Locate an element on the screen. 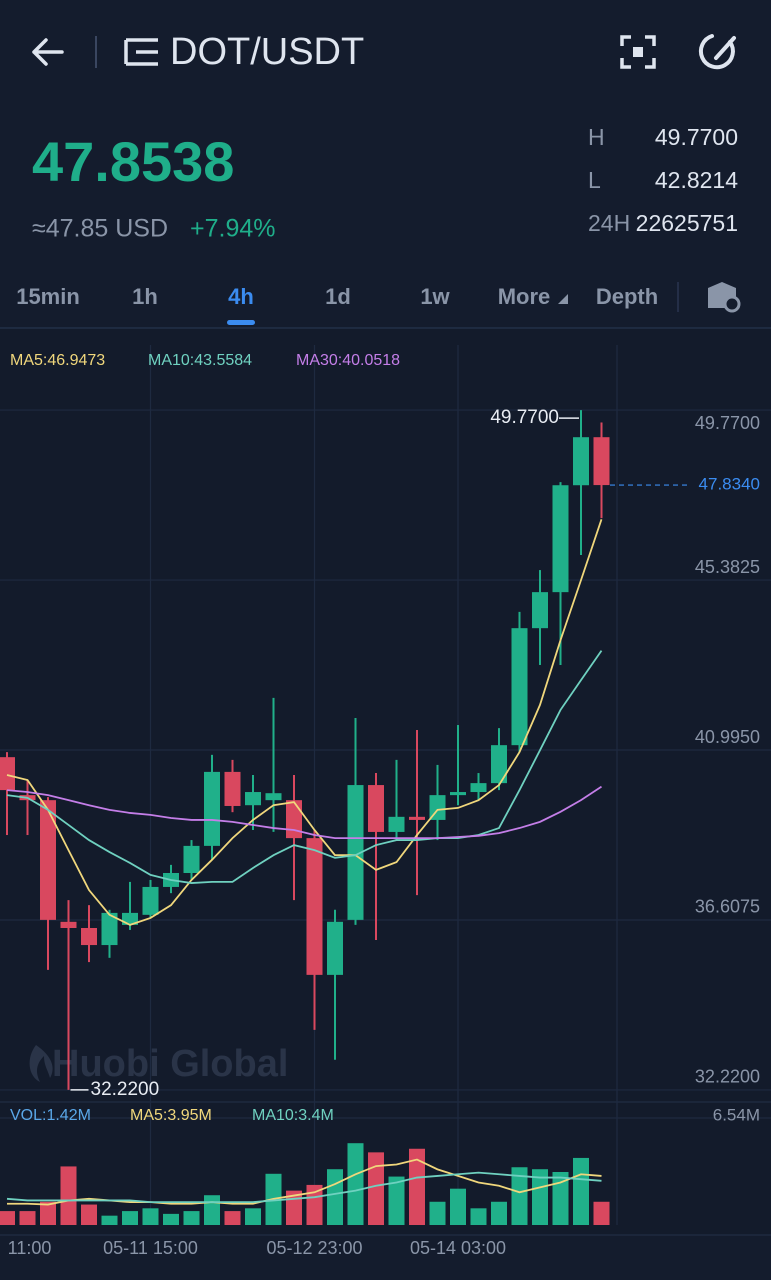  last-price-label: 47.8340 is located at coordinates (729, 484).